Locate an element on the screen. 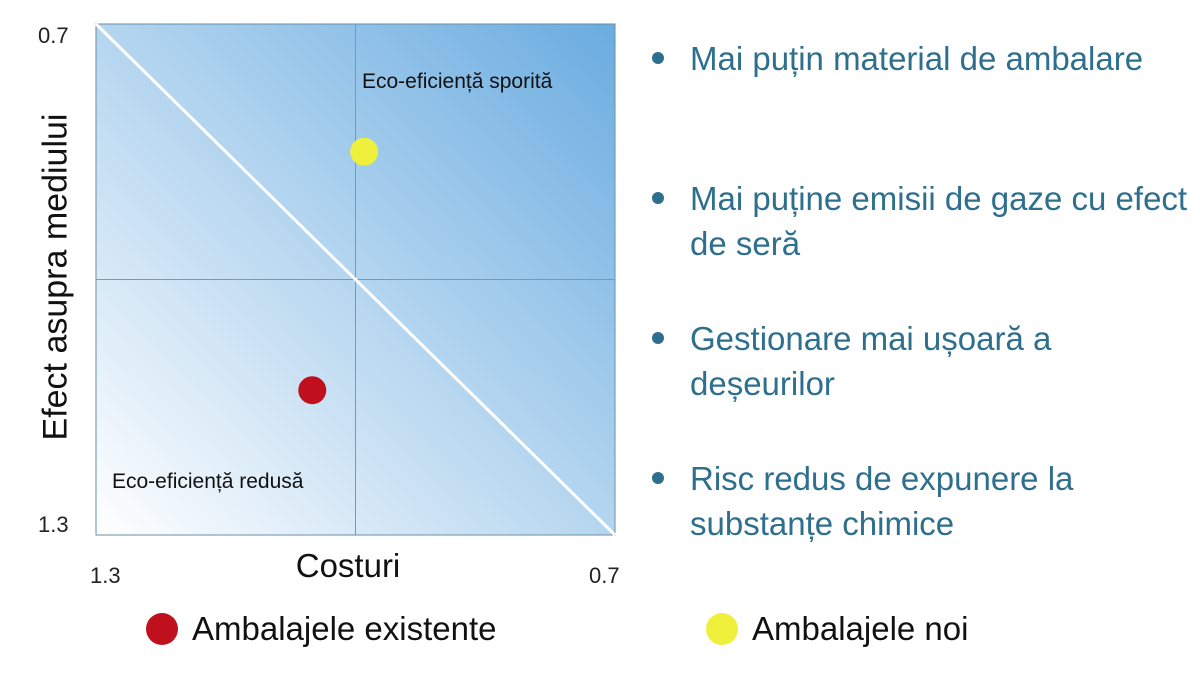  x-tick-left: 1.3 is located at coordinates (105, 575).